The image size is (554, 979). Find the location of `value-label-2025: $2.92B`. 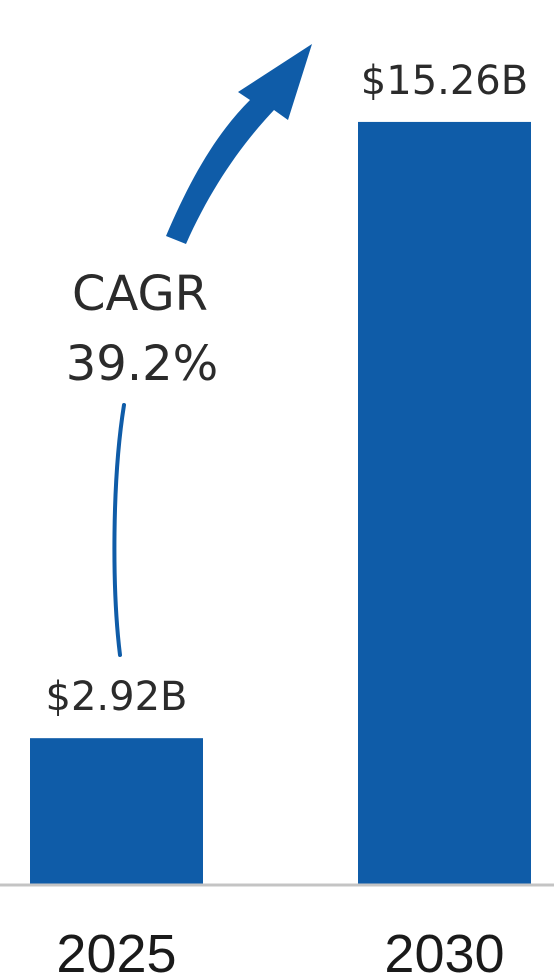

value-label-2025: $2.92B is located at coordinates (117, 697).